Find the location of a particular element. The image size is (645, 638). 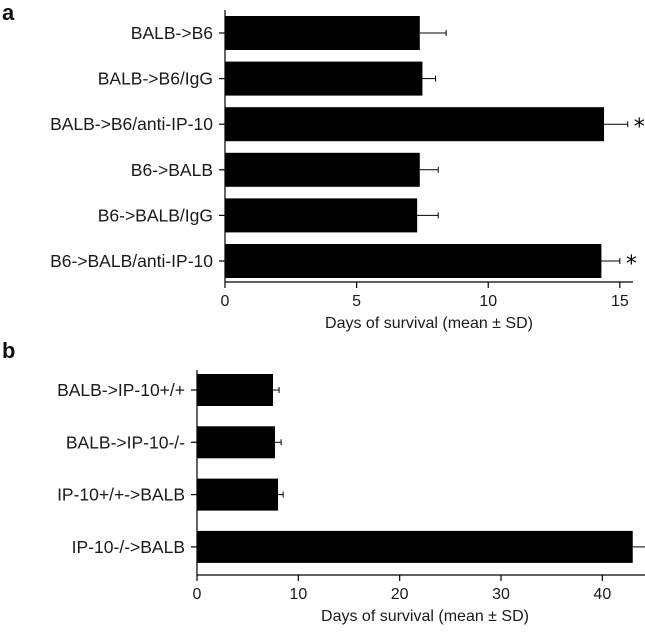

panel-b-x-tick-label: 0 is located at coordinates (197, 594).